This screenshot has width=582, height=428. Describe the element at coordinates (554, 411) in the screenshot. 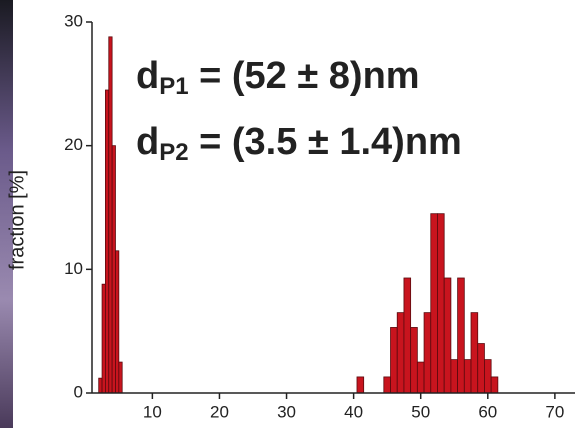

I see `x-tick-label: 70` at that location.